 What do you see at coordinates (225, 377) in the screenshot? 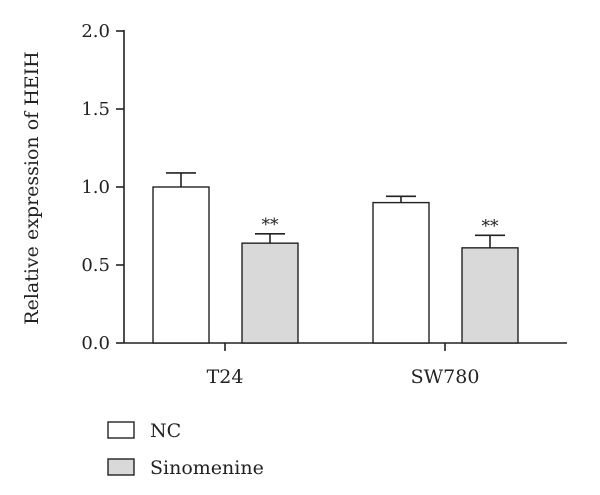
I see `x-tick-label: T24` at bounding box center [225, 377].